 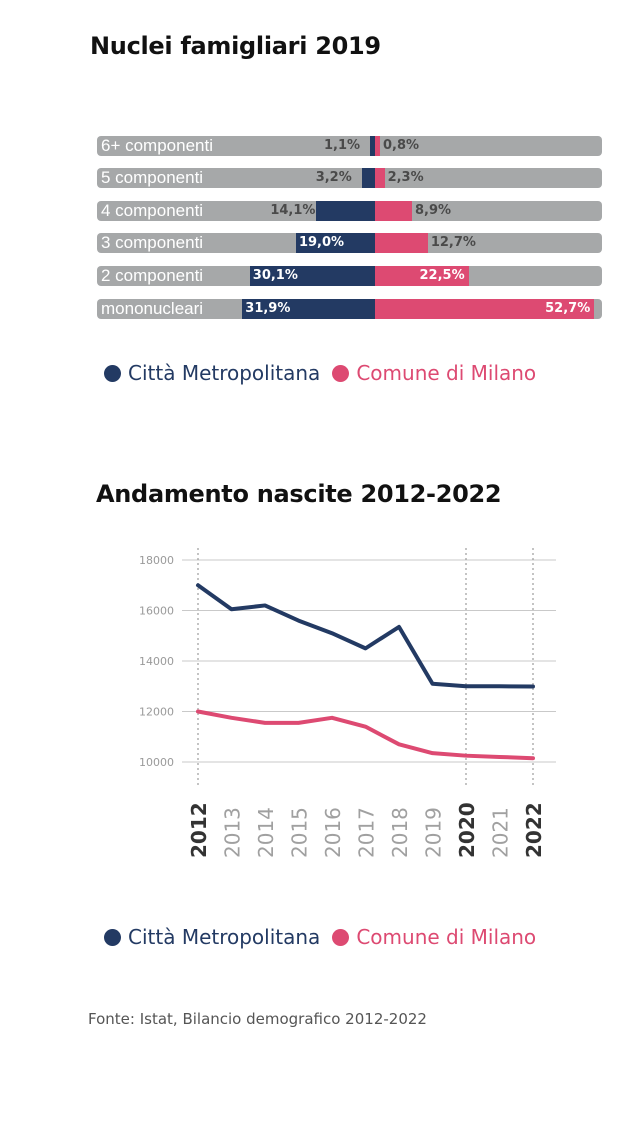 I want to click on y-tick-label: 16000, so click(x=156, y=611).